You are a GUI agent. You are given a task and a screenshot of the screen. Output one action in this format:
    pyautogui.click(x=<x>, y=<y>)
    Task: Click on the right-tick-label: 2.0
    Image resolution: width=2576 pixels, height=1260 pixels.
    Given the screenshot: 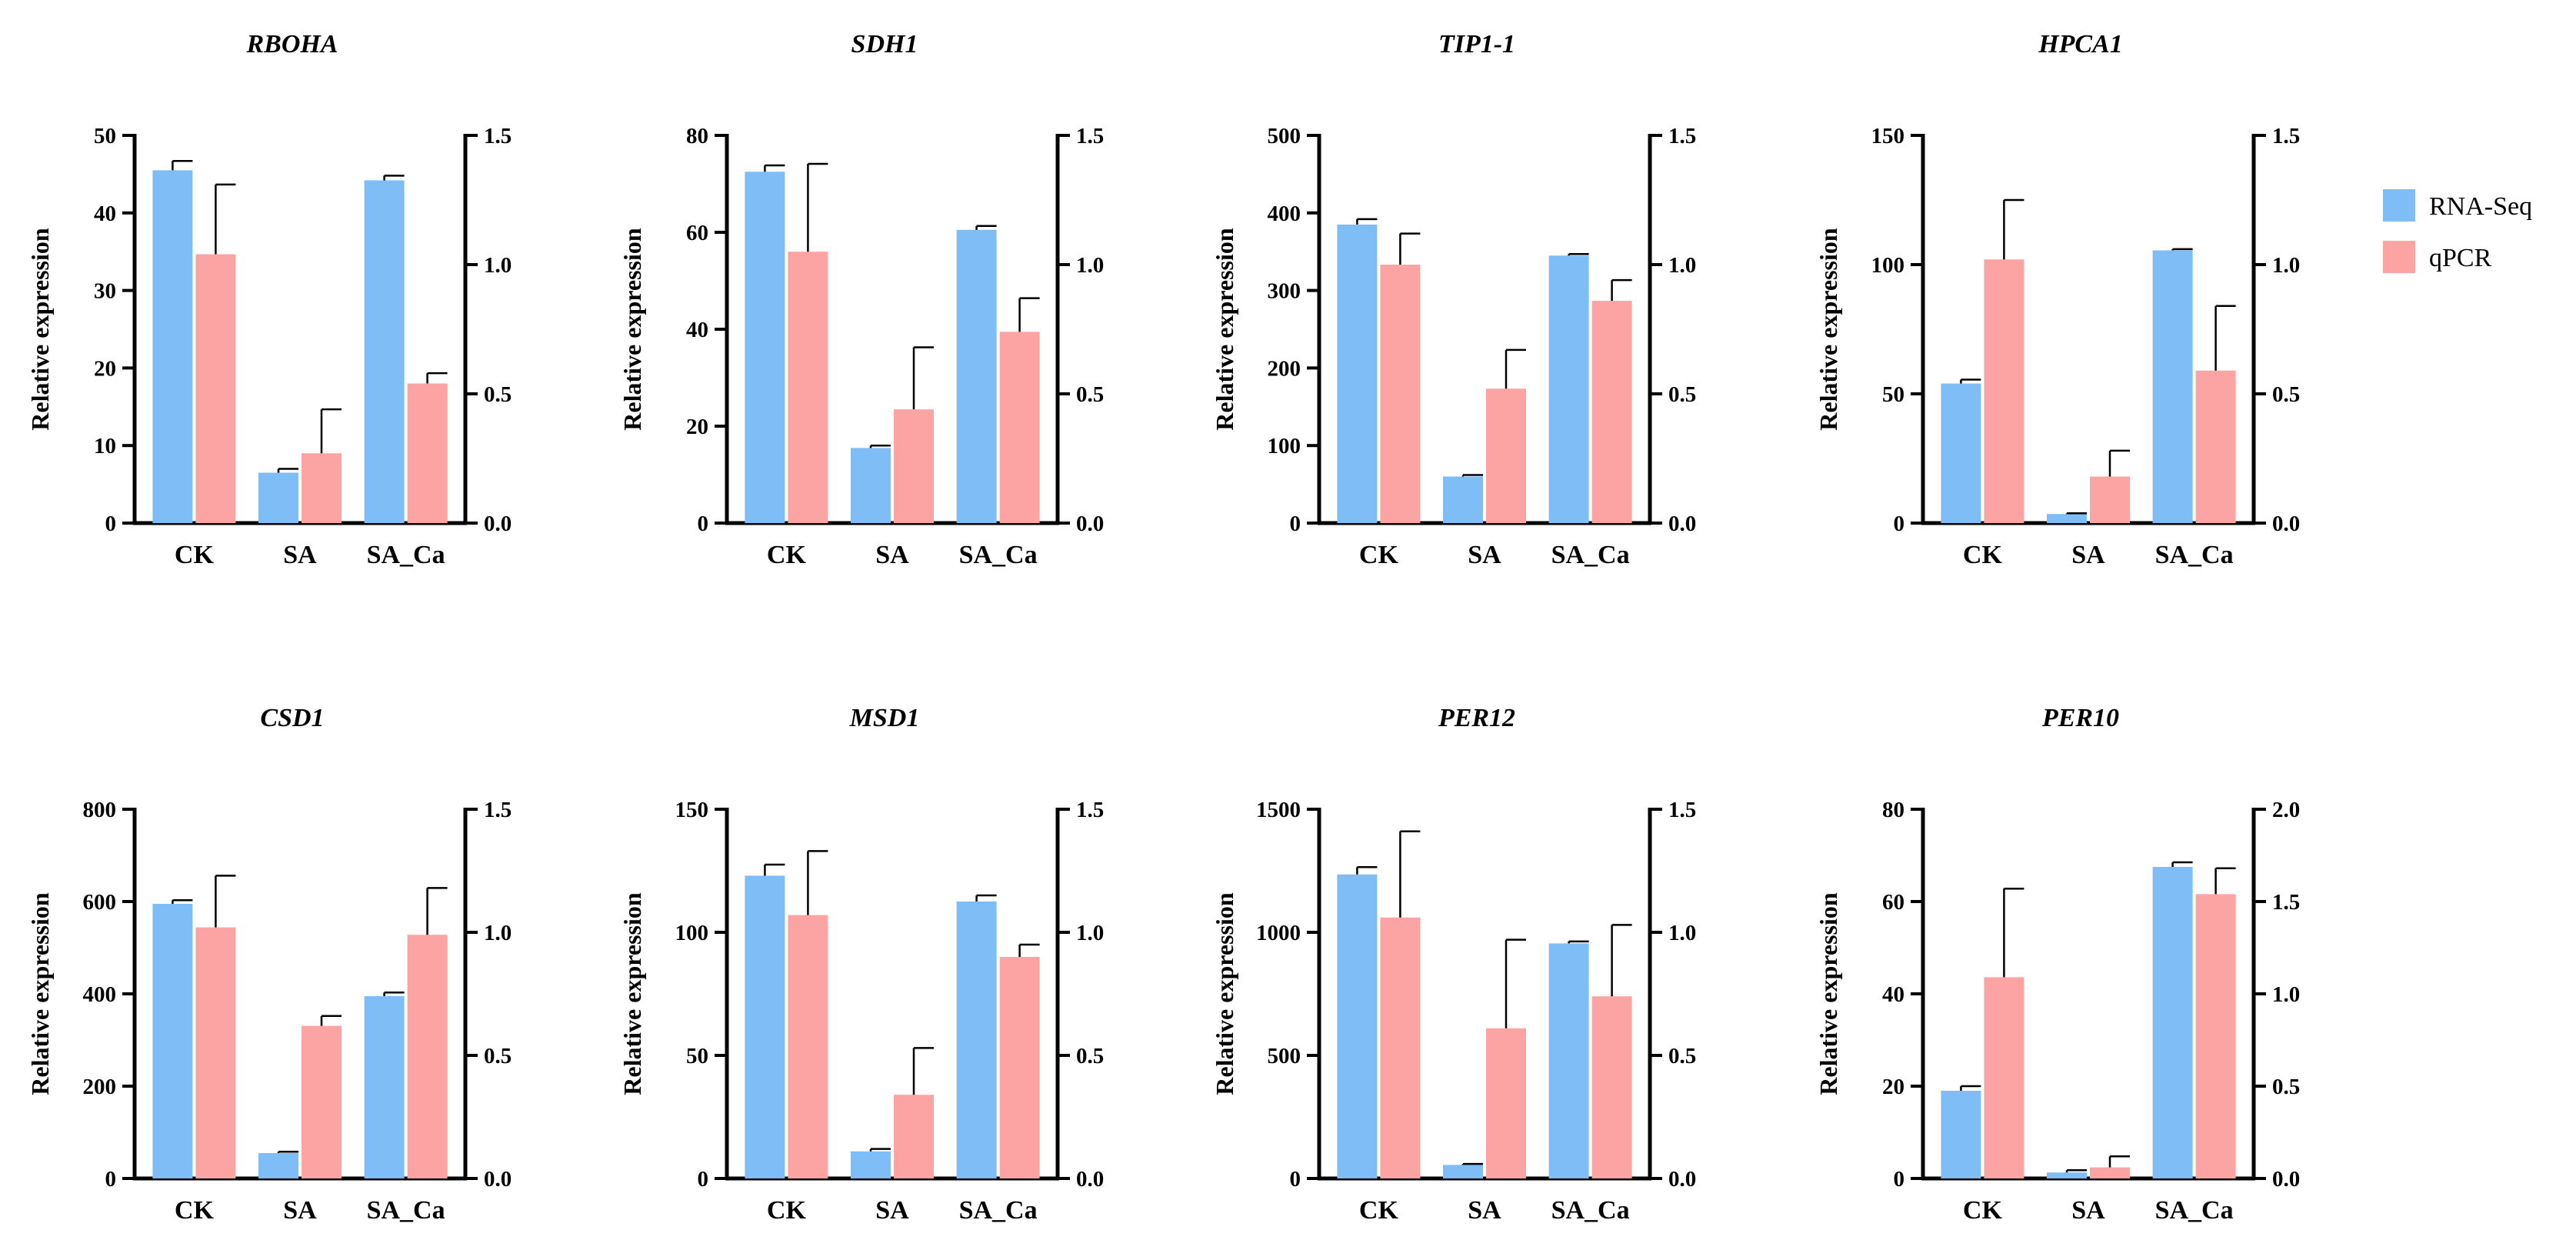 What is the action you would take?
    pyautogui.click(x=2286, y=810)
    